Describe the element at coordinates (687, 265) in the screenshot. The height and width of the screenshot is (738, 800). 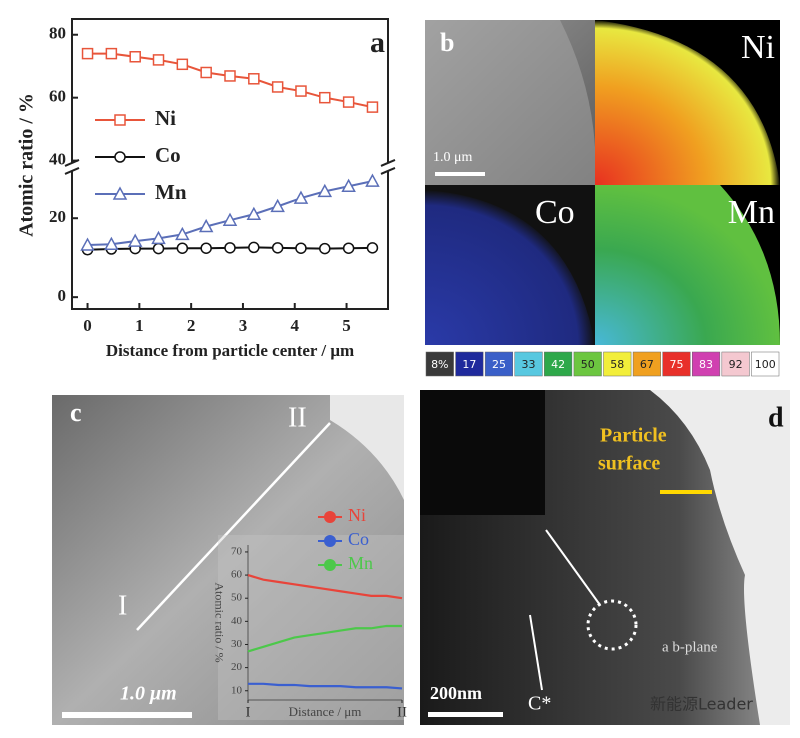
I see `mn-map` at that location.